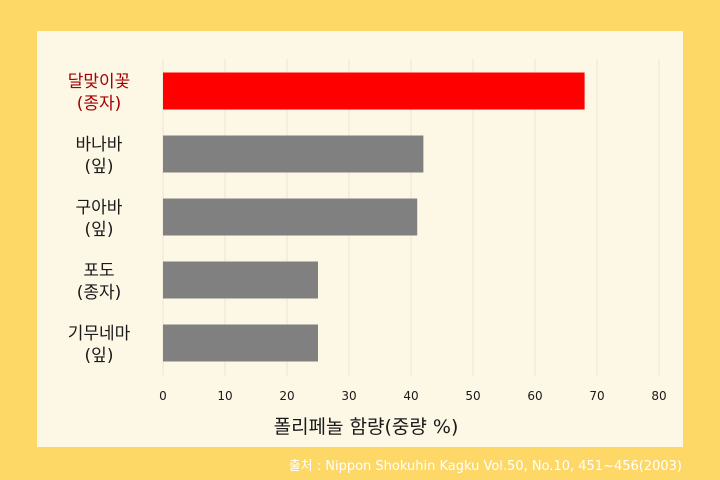  What do you see at coordinates (99, 219) in the screenshot?
I see `category-labels: 달맞이꽃(종자)바나바(잎)구아바(잎)포도(종자)기무네마(잎)` at bounding box center [99, 219].